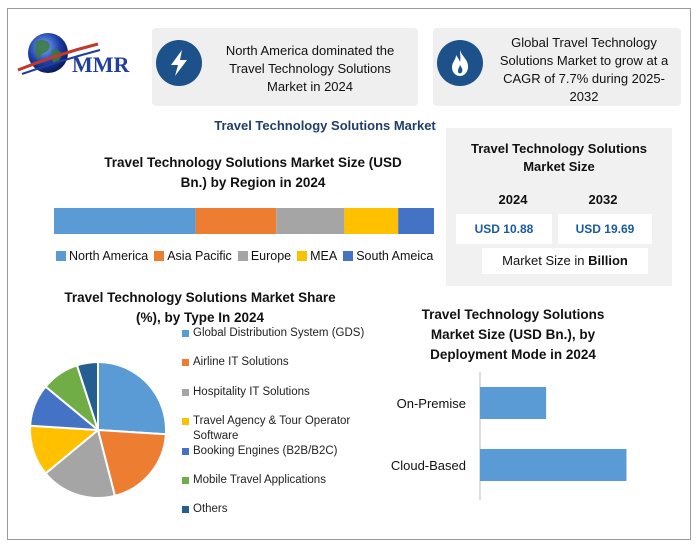 The width and height of the screenshot is (700, 550). What do you see at coordinates (272, 428) in the screenshot?
I see `legend-label: Travel Agency & Tour Operator Software` at bounding box center [272, 428].